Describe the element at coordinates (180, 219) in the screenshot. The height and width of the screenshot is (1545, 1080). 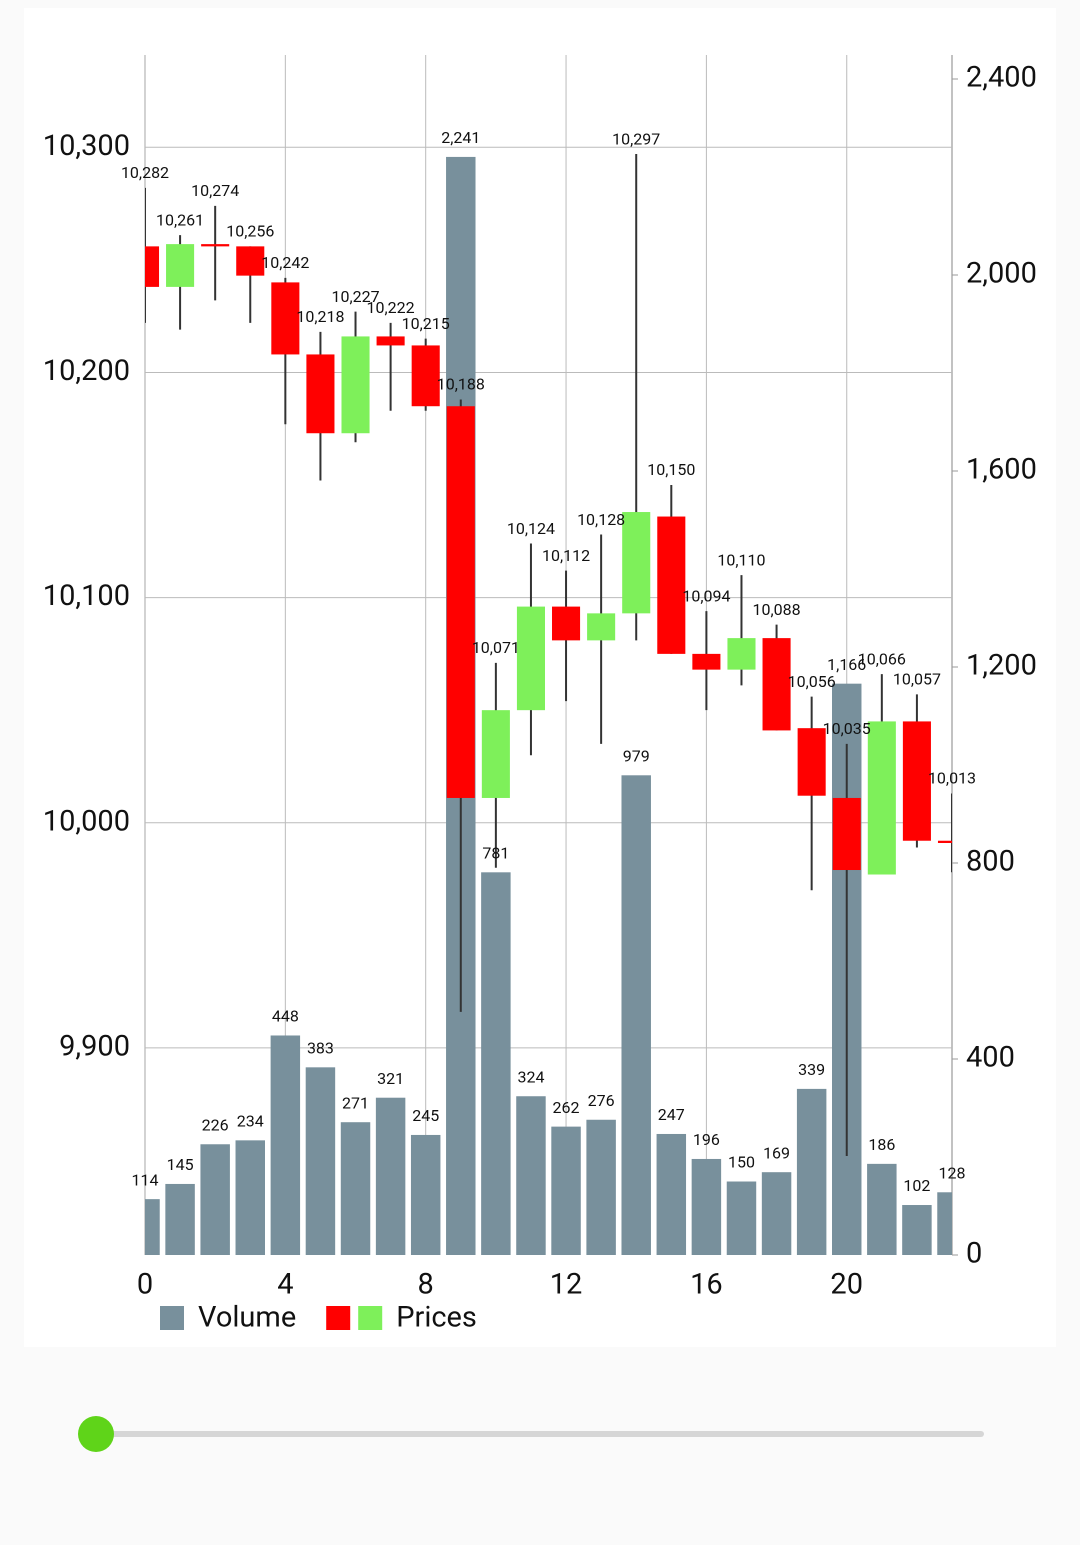
I see `high-label: 10,261` at that location.